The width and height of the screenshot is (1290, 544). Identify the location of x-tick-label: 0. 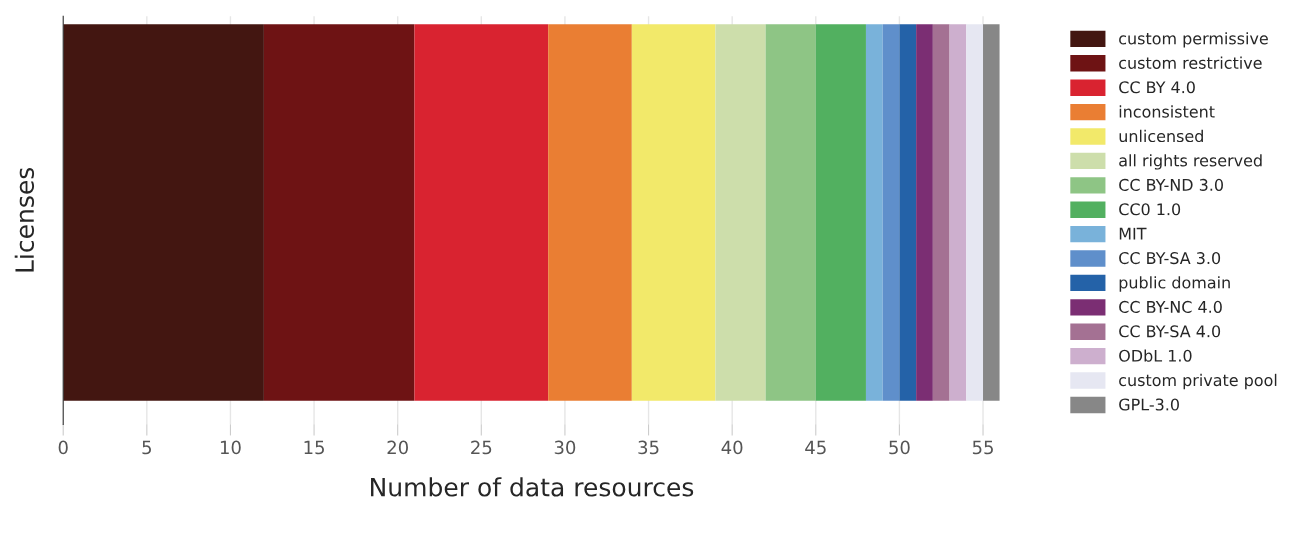
(63, 447).